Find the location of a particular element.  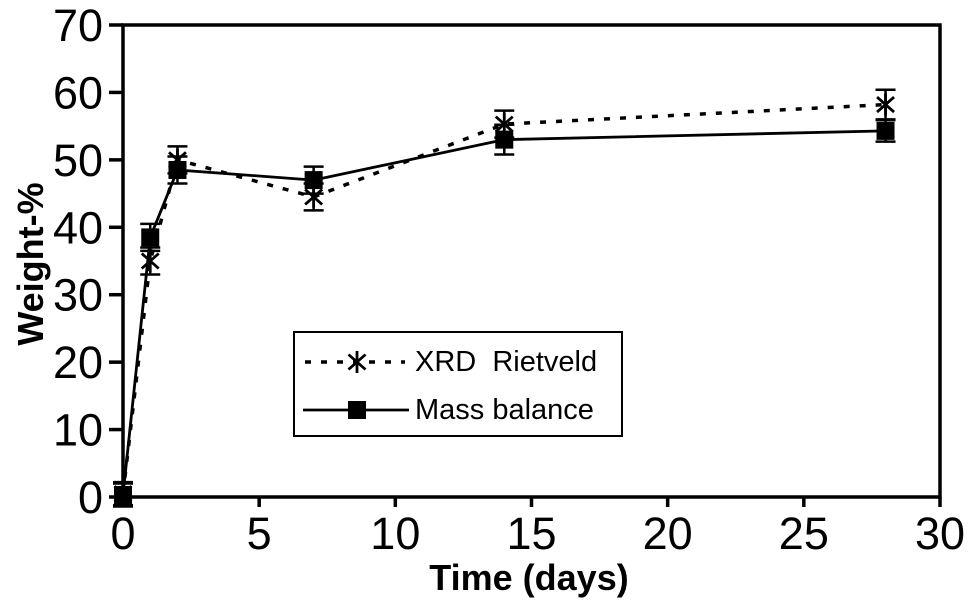

y-tick-label: 20 is located at coordinates (78, 362).